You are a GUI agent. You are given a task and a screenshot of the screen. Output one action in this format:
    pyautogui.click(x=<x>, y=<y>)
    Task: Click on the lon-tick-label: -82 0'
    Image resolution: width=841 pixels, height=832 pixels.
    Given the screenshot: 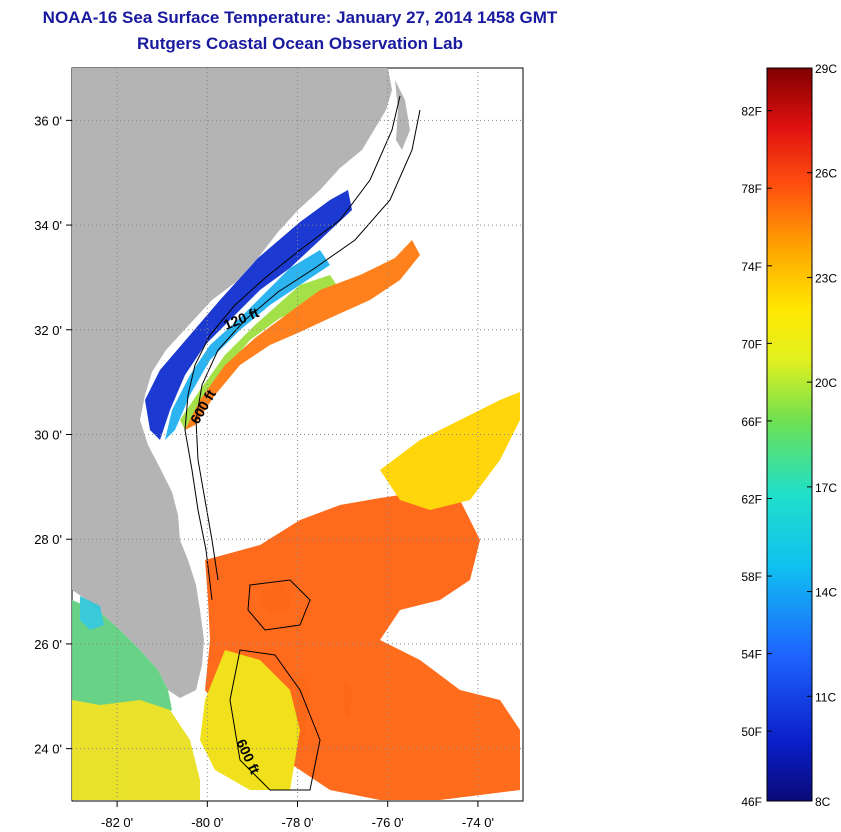 What is the action you would take?
    pyautogui.click(x=117, y=822)
    